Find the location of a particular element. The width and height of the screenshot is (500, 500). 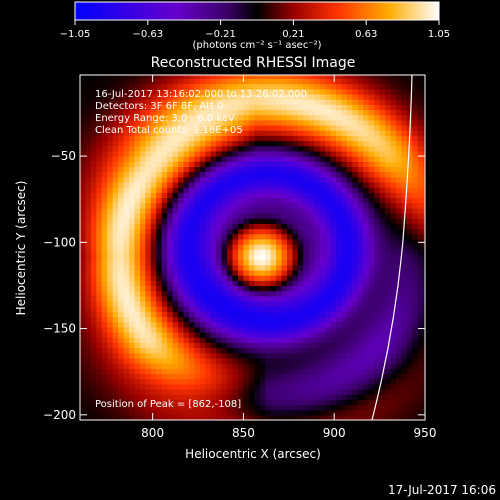

y-tick-label: −150 is located at coordinates (59, 329).